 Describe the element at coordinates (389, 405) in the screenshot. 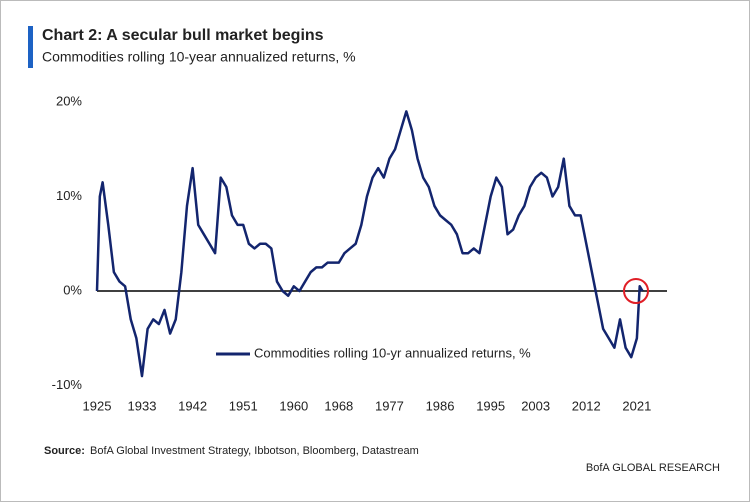

I see `x-tick-label: 1977` at that location.